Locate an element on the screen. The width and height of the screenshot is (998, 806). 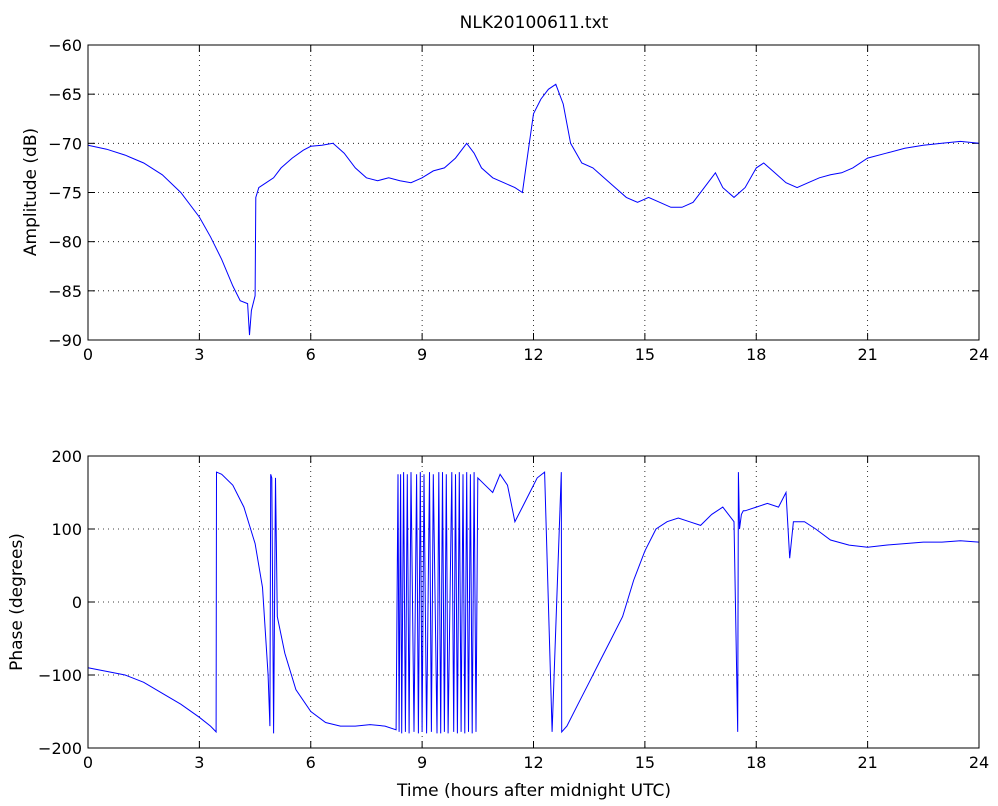
amplitude-x-tick-label: 15 is located at coordinates (645, 354).